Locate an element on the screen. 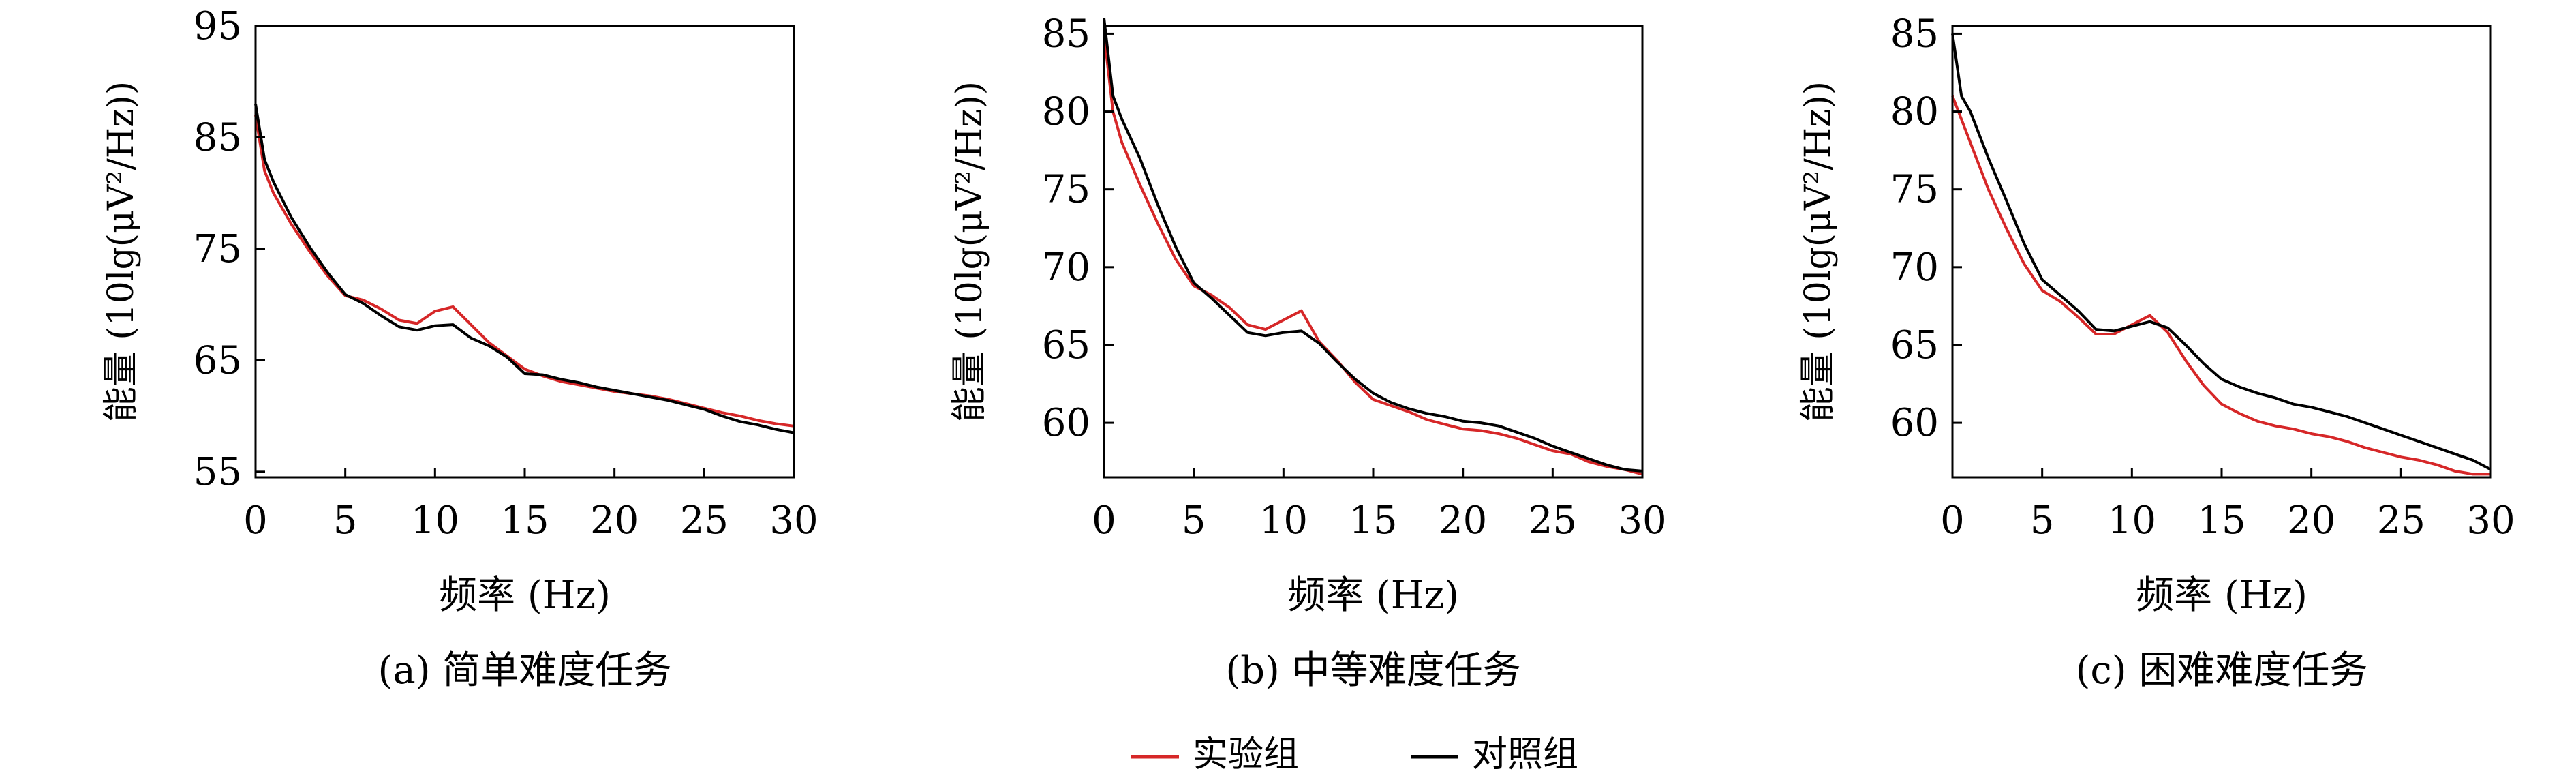 The height and width of the screenshot is (778, 2576). x-tick-label-c-5: 5 is located at coordinates (2042, 520).